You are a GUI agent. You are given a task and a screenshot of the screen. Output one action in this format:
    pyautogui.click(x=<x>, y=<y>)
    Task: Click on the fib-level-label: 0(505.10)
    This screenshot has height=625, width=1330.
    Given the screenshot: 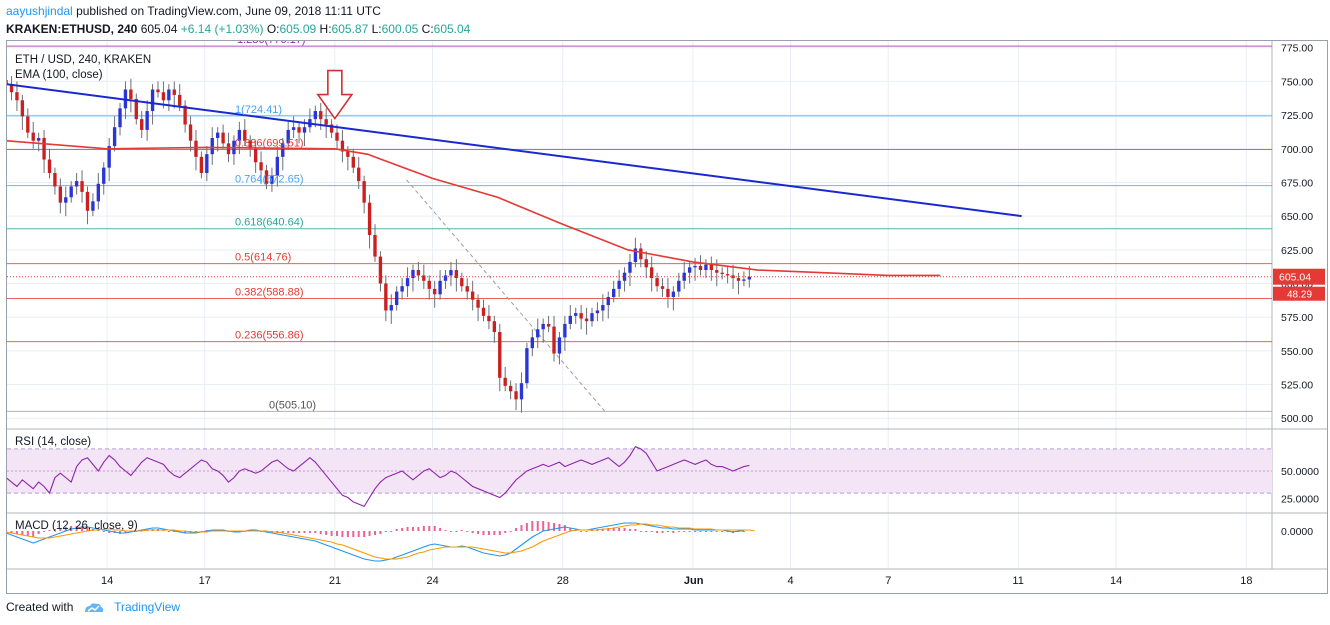 What is the action you would take?
    pyautogui.click(x=292, y=405)
    